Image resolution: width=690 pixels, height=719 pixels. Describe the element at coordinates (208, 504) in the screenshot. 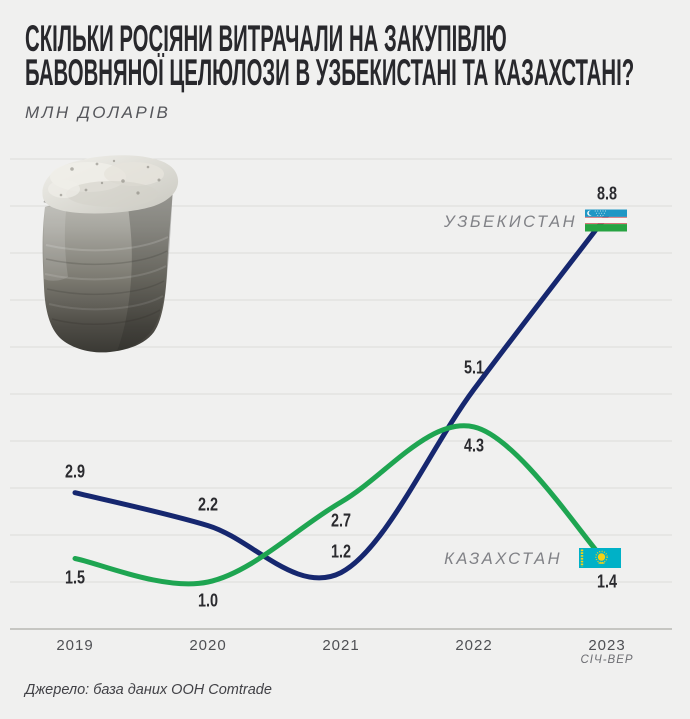

I see `value-label-2020: 2.2` at that location.